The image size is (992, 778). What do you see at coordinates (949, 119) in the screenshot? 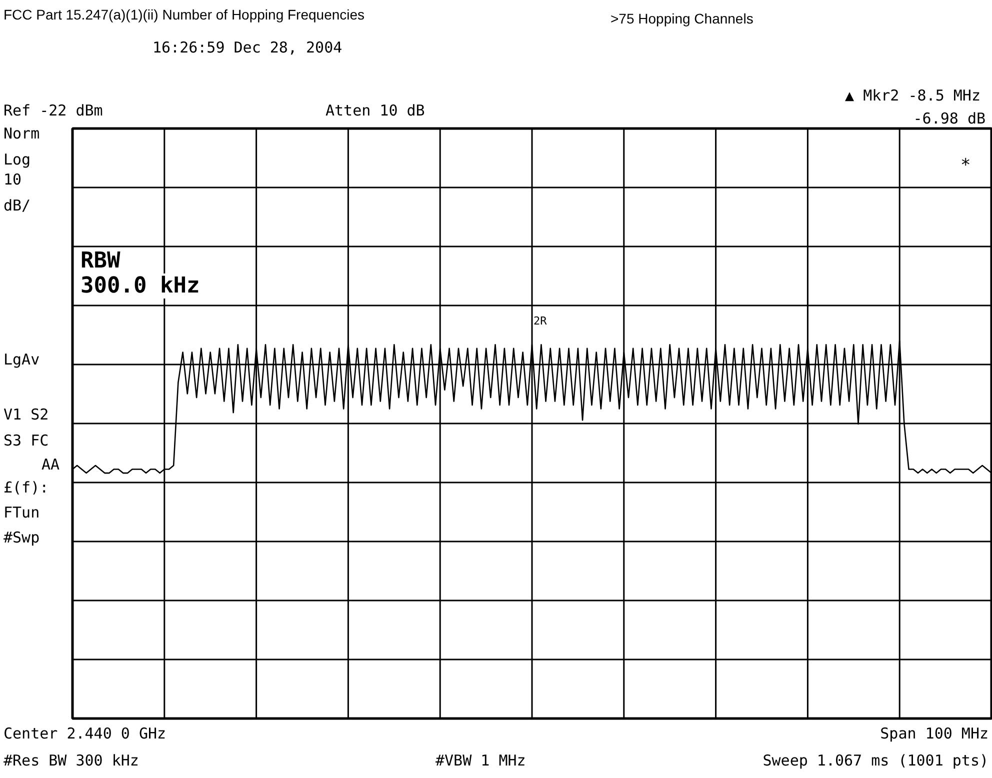
I see `text: -6.98 dB` at bounding box center [949, 119].